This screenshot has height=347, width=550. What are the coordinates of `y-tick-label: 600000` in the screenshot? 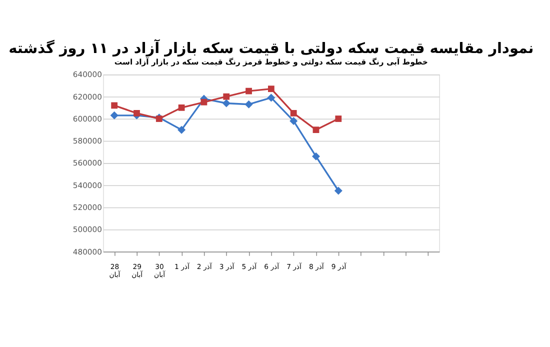 It's located at (87, 119).